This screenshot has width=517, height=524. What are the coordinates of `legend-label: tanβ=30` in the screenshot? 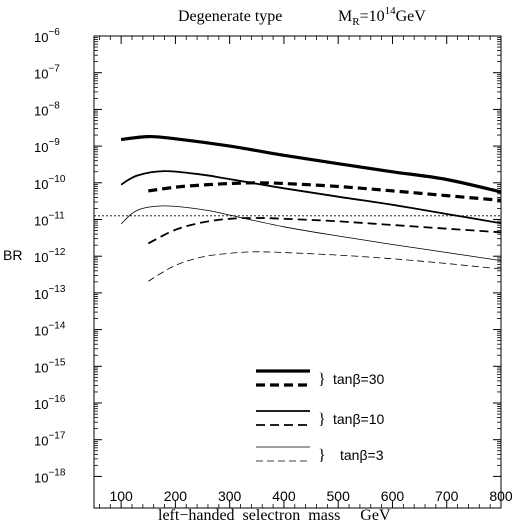 It's located at (358, 379).